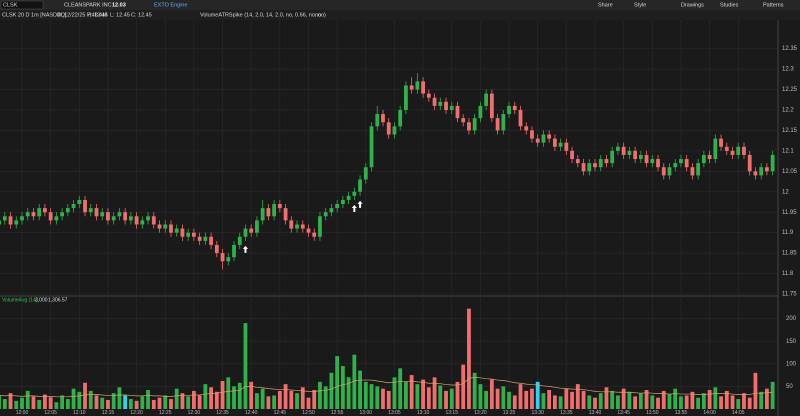  What do you see at coordinates (141, 16) in the screenshot?
I see `legend-item: C: 12.45` at bounding box center [141, 16].